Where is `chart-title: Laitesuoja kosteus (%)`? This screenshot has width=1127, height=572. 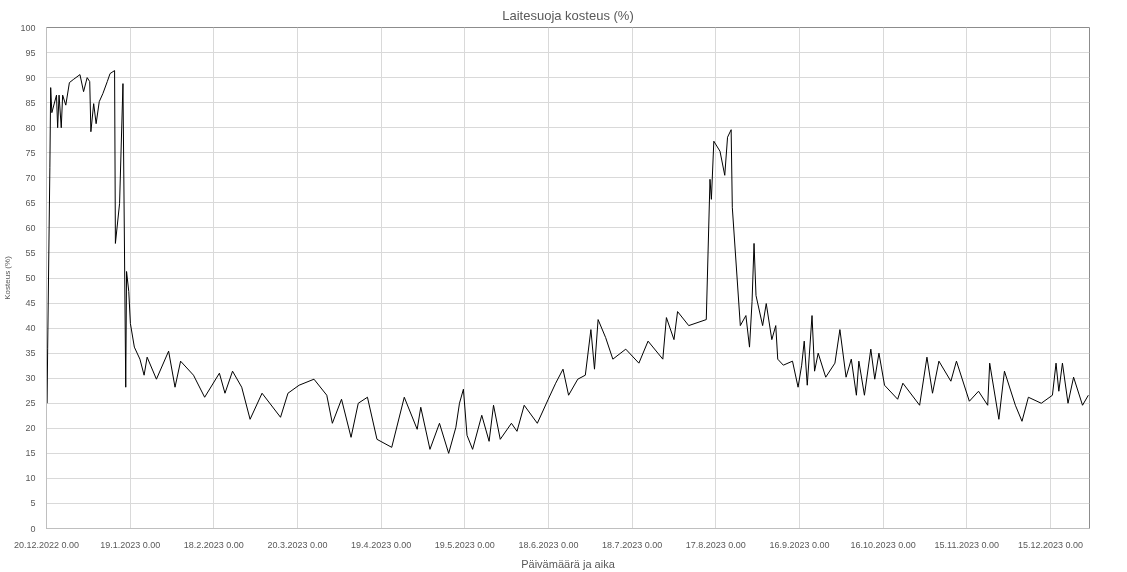 chart-title: Laitesuoja kosteus (%) is located at coordinates (568, 15).